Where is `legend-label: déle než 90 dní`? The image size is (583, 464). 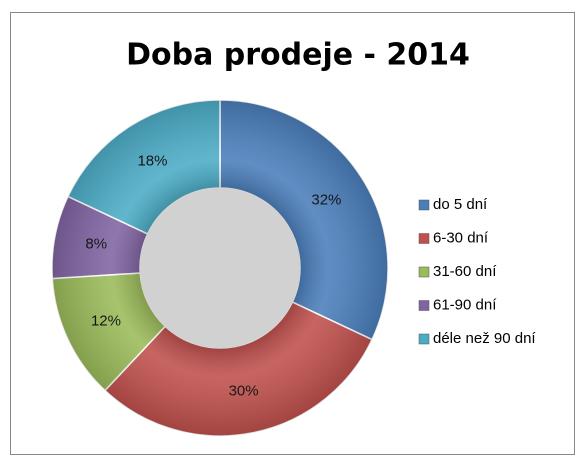
legend-label: déle než 90 dní is located at coordinates (484, 338).